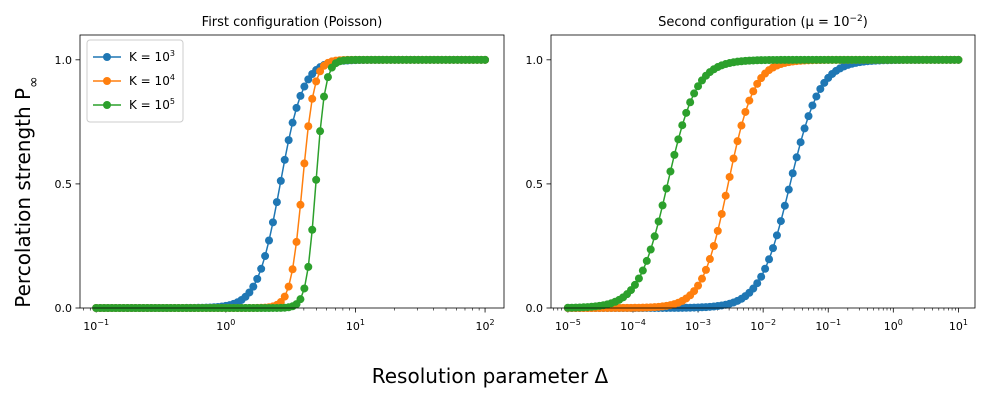 The height and width of the screenshot is (401, 985). I want to click on panel-title: First configuration (Poisson), so click(292, 22).